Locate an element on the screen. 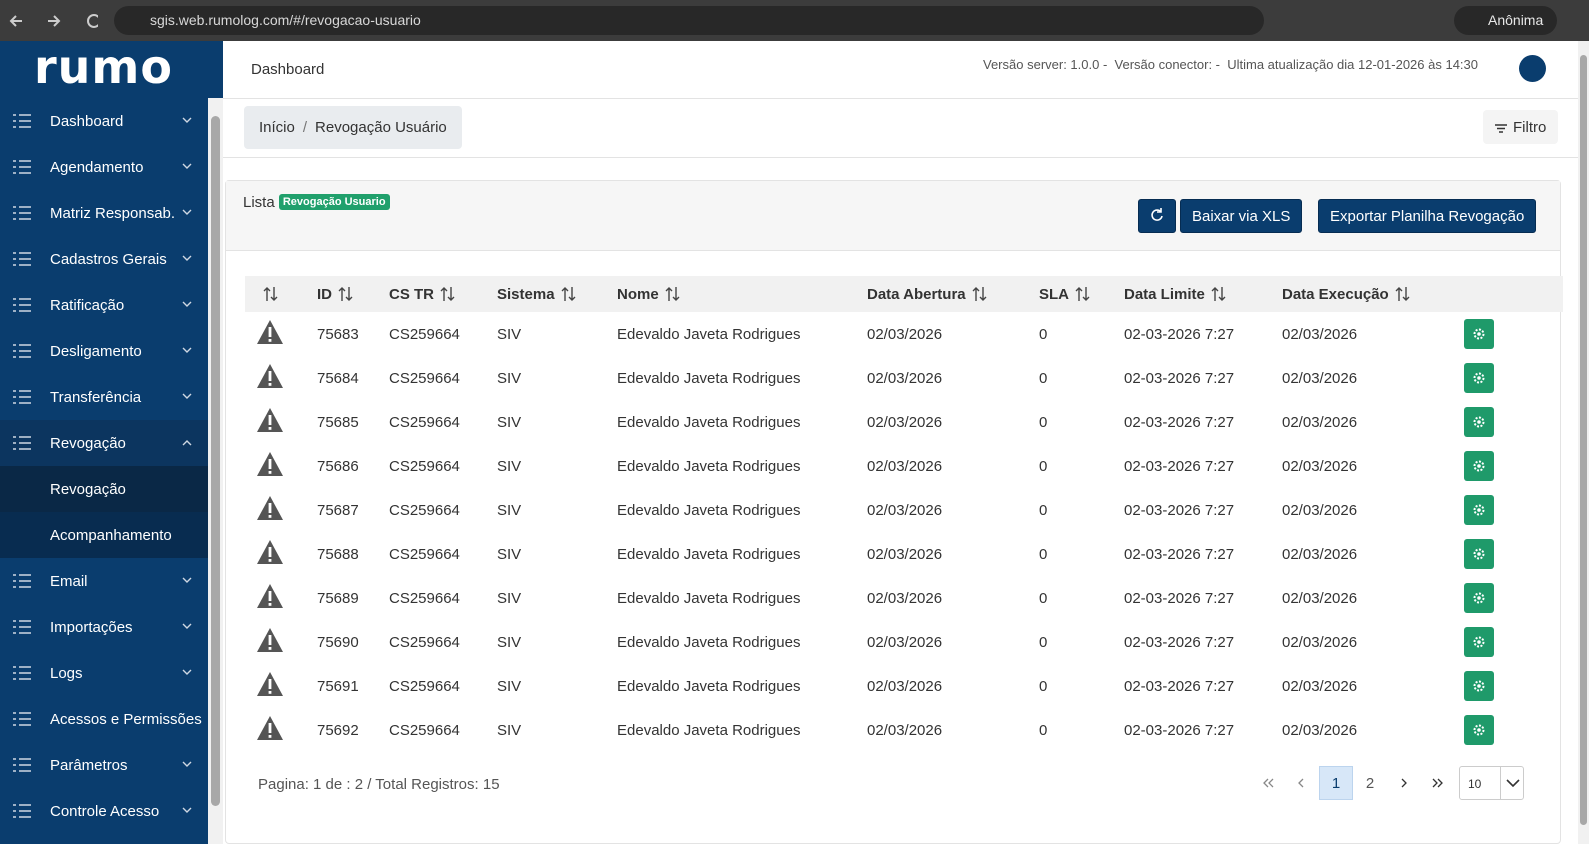 The height and width of the screenshot is (844, 1589). sort-header is located at coordinates (281, 294).